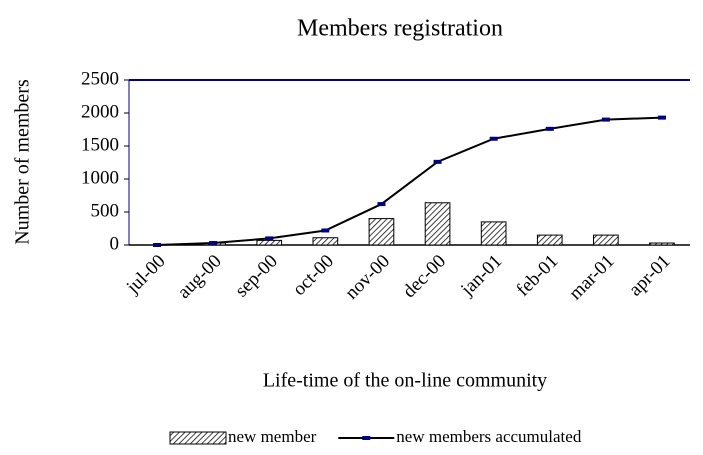 The width and height of the screenshot is (703, 455). I want to click on x-tick-label: dec-00, so click(424, 276).